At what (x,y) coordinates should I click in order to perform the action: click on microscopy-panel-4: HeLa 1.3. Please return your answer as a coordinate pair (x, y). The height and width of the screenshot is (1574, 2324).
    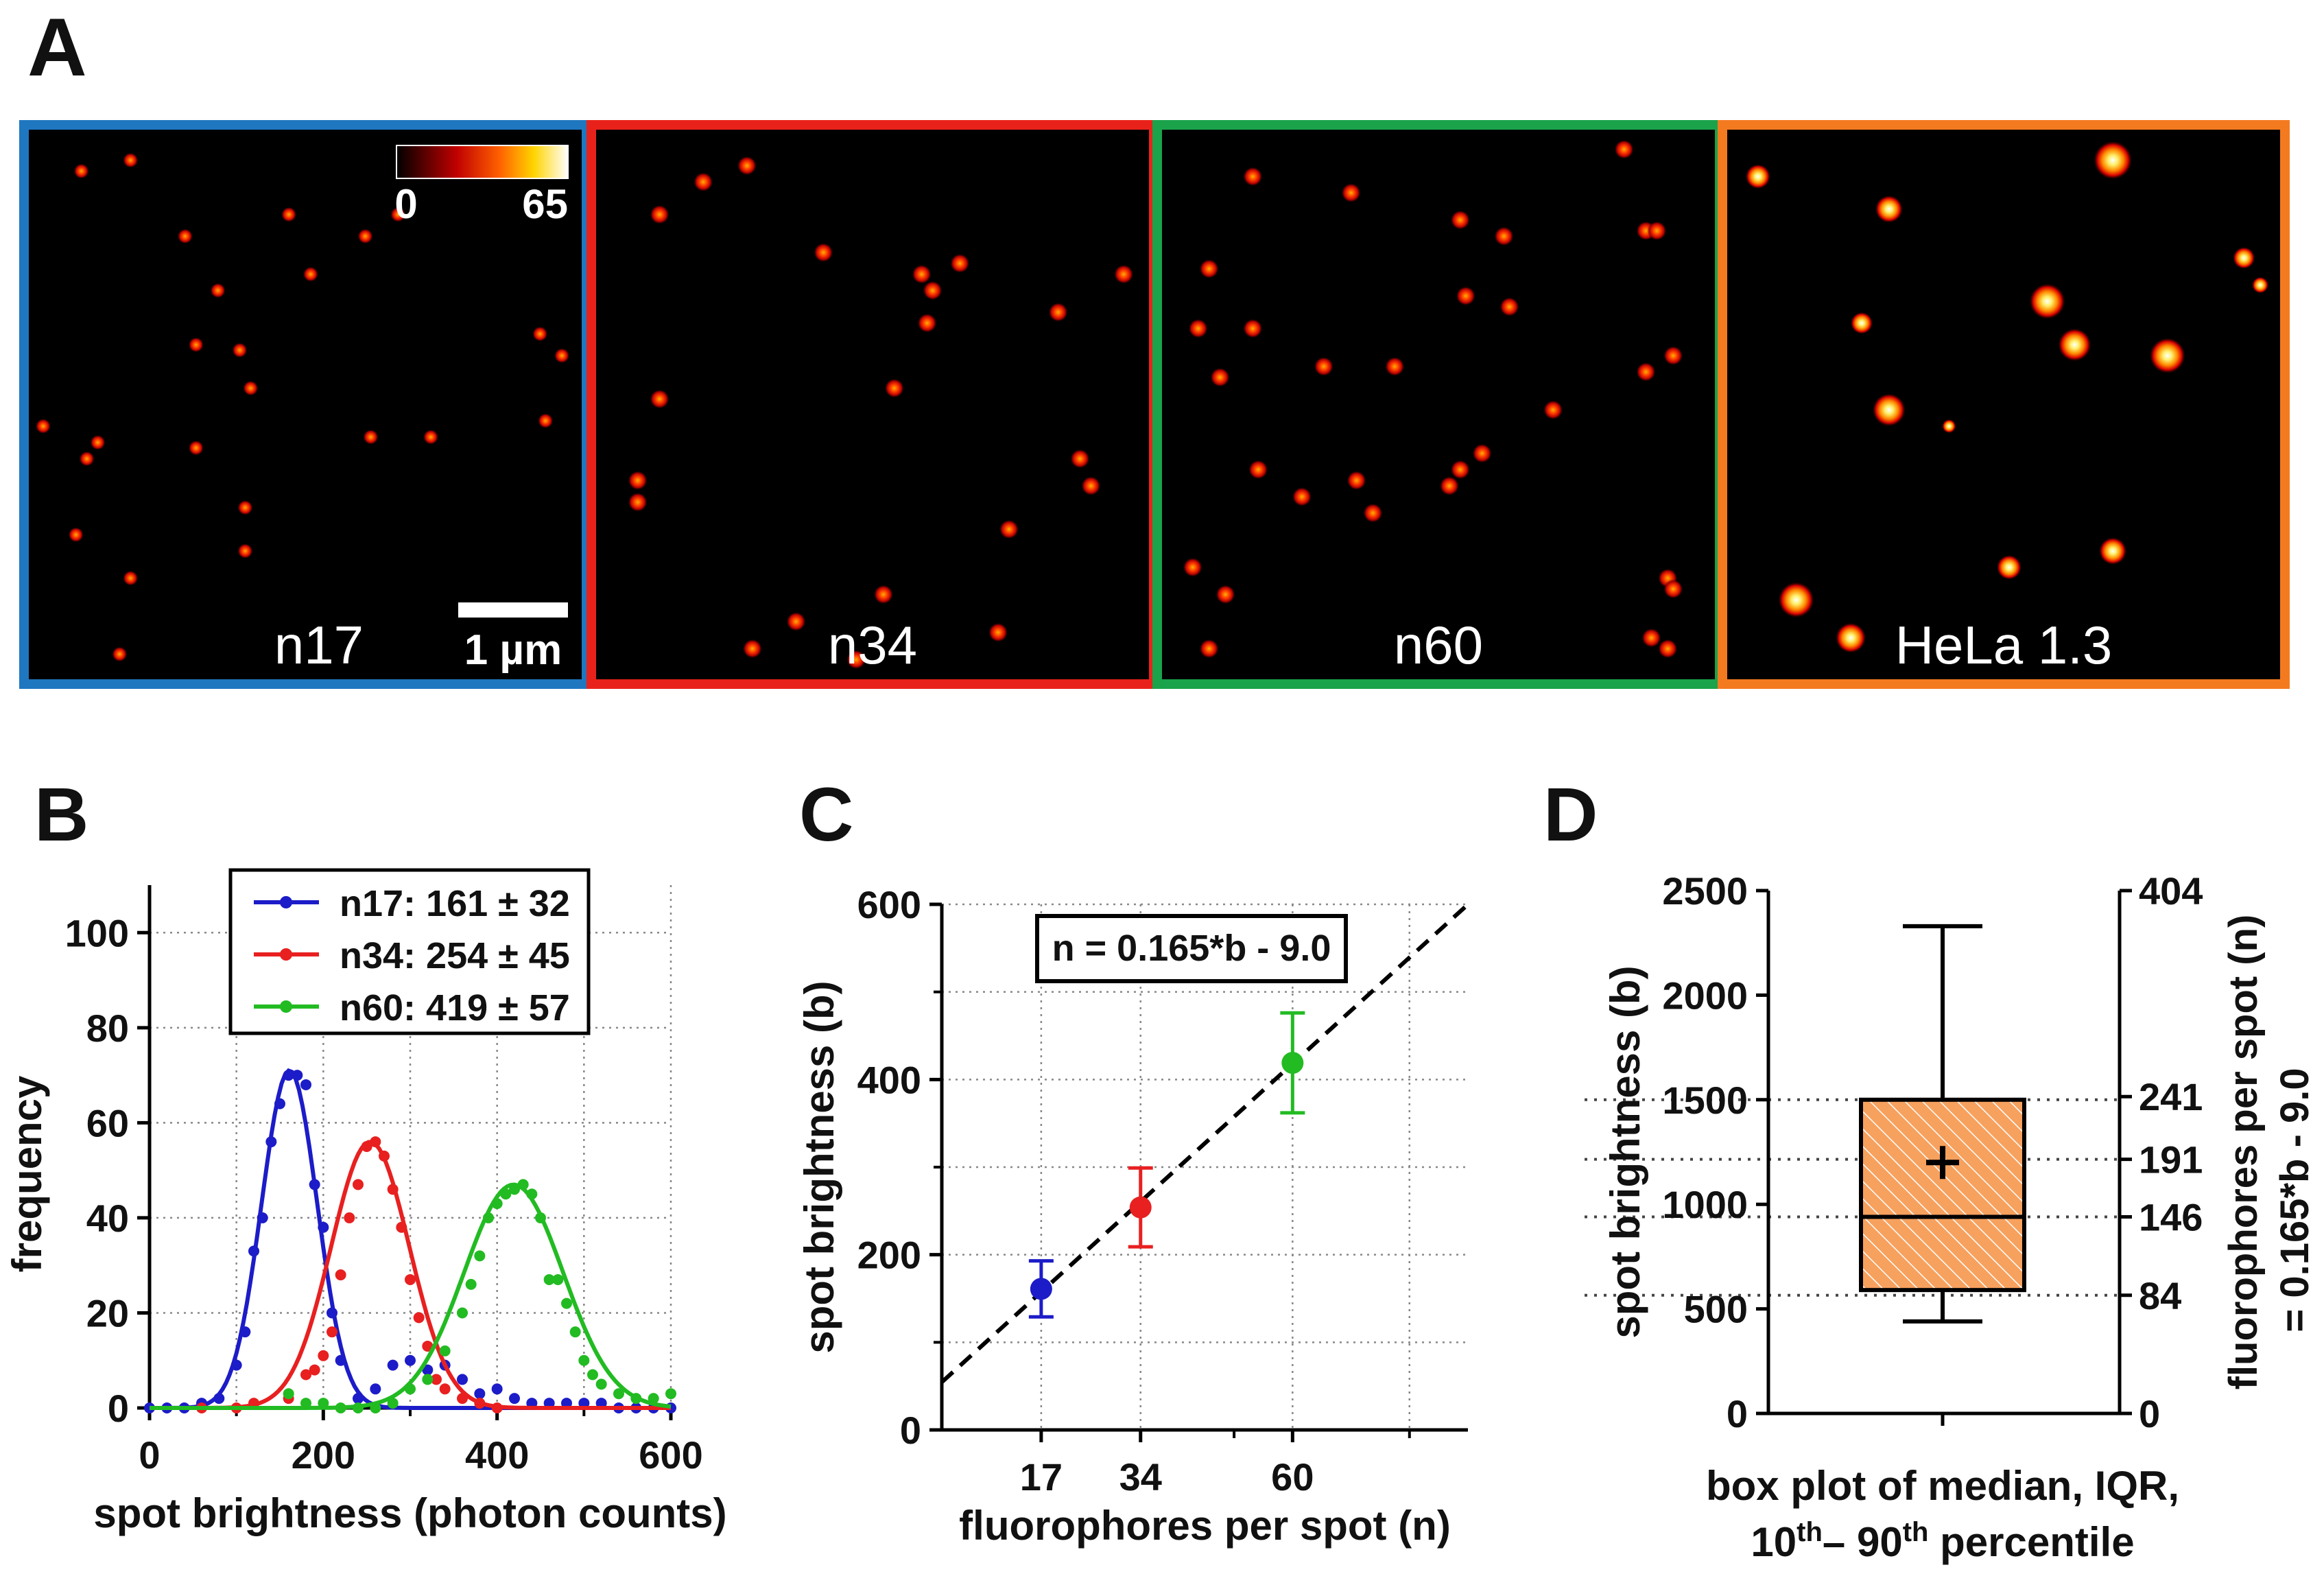
    Looking at the image, I should click on (2004, 404).